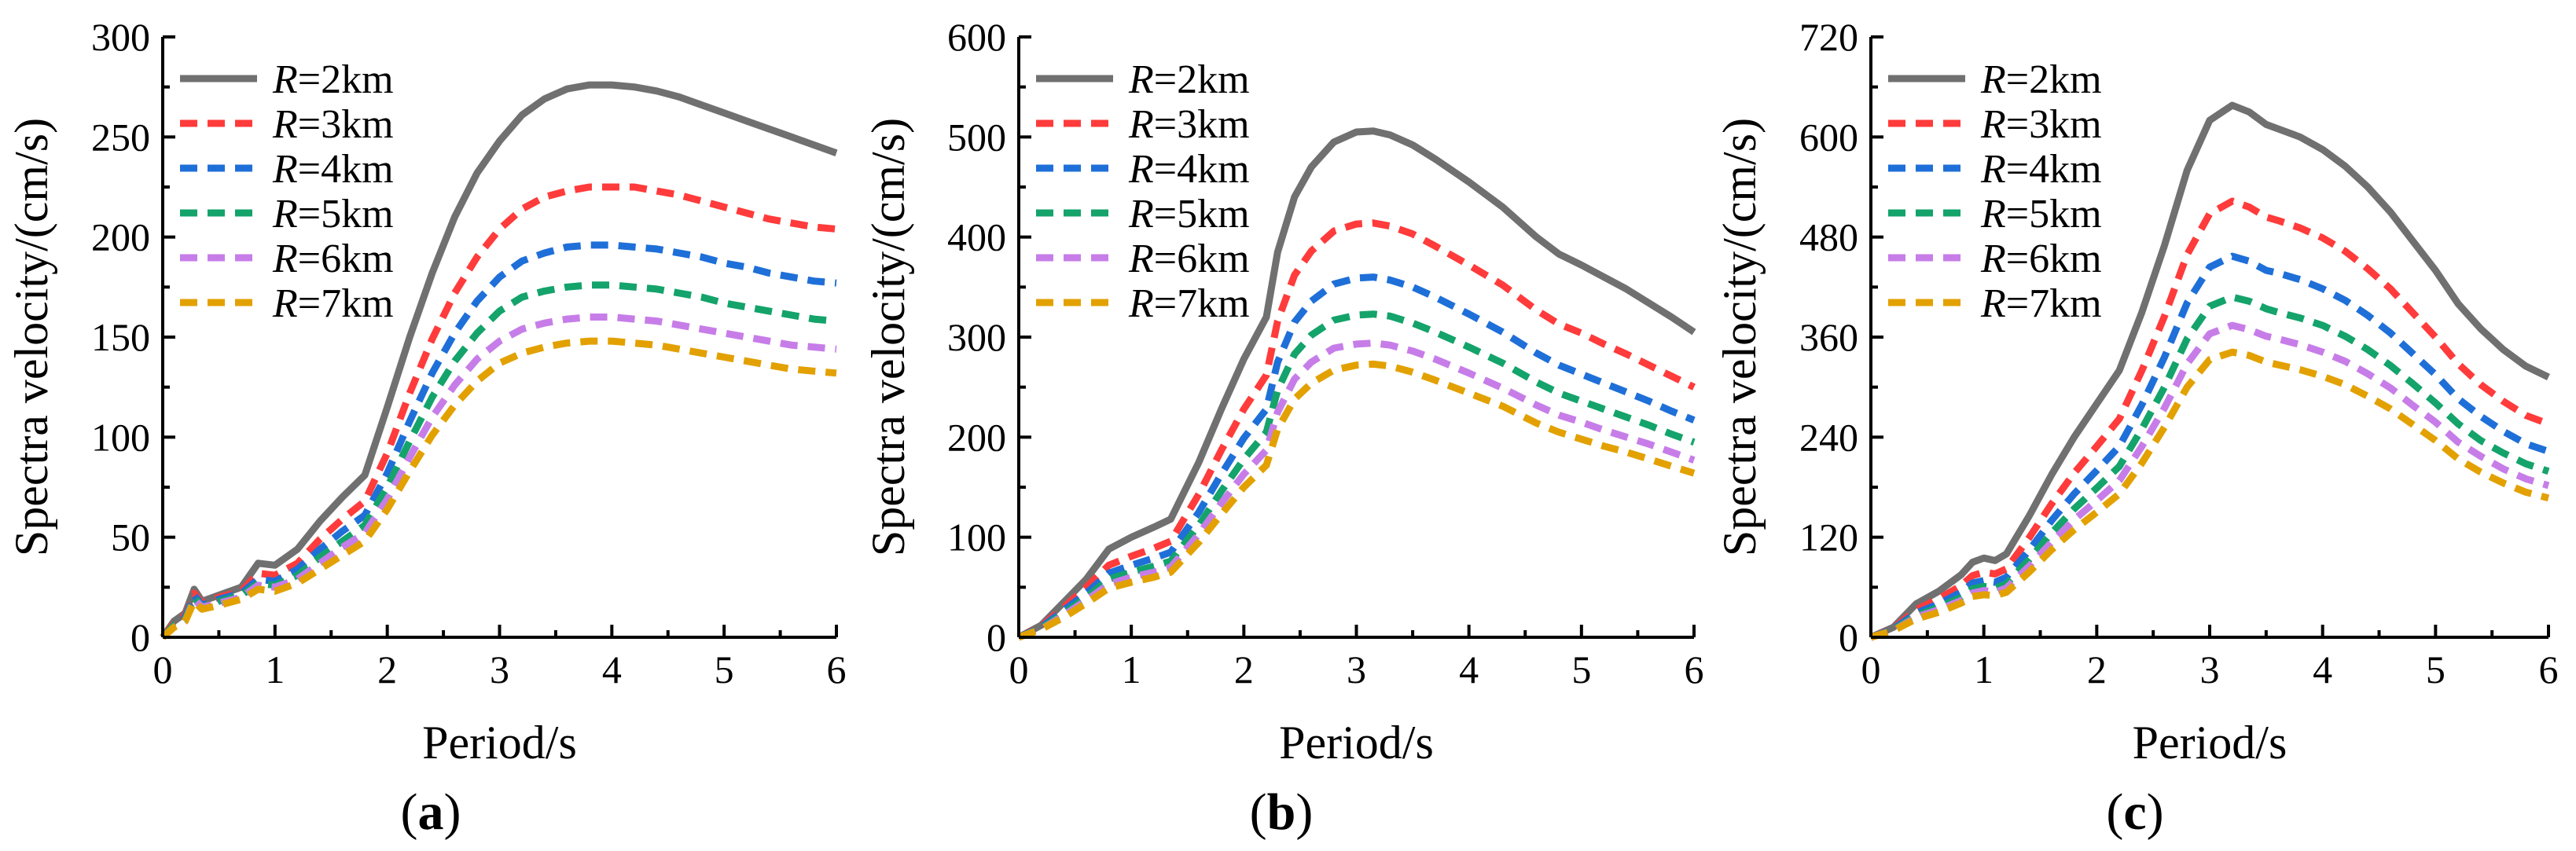  What do you see at coordinates (431, 812) in the screenshot?
I see `panel-label: (a)` at bounding box center [431, 812].